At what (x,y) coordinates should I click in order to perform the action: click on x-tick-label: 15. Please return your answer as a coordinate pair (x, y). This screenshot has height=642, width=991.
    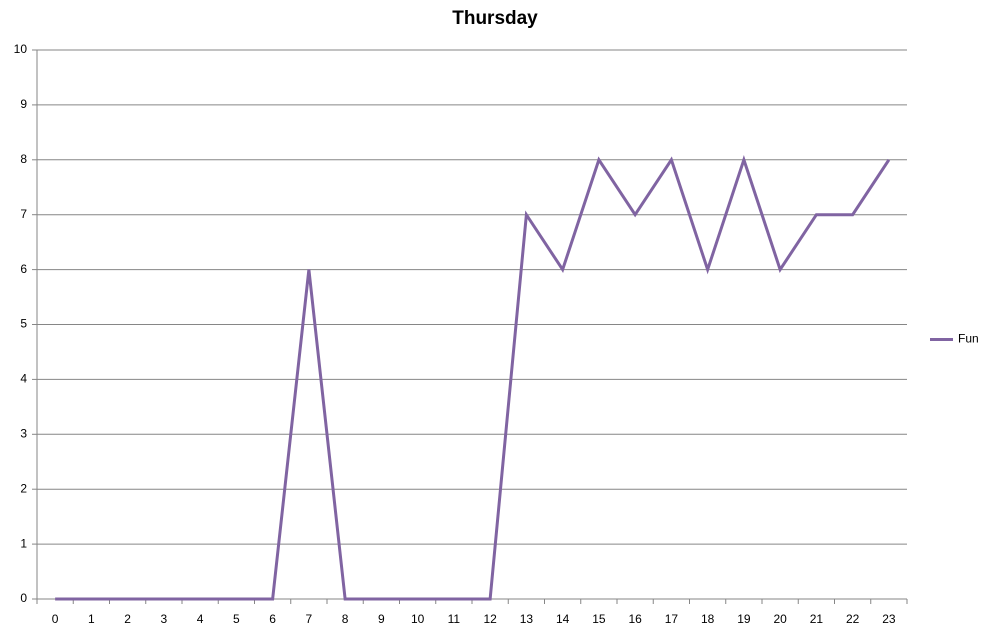
    Looking at the image, I should click on (599, 619).